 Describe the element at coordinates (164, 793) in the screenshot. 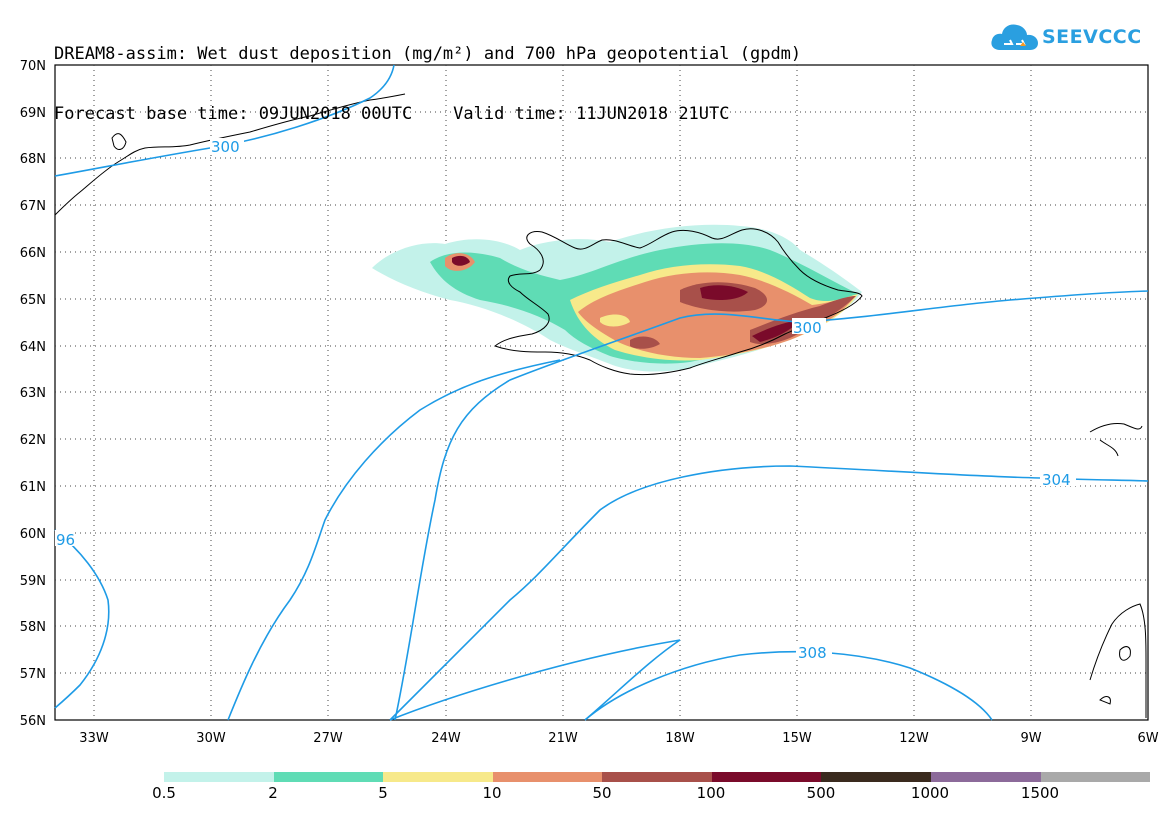

I see `colorbar-label: 0.5` at that location.